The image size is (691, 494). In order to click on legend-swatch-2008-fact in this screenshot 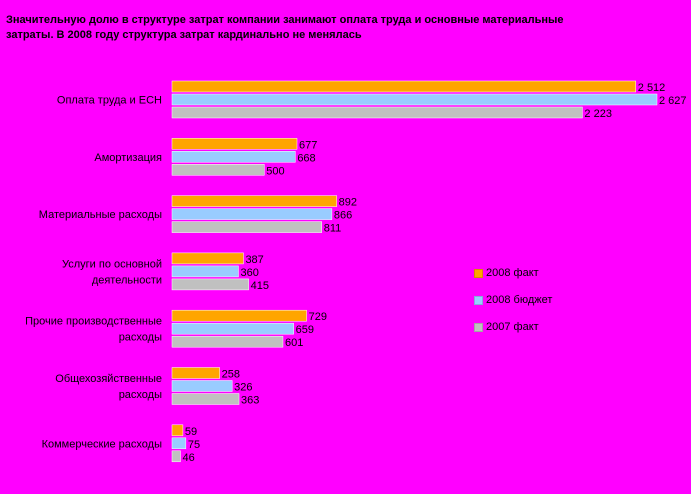, I will do `click(478, 273)`.